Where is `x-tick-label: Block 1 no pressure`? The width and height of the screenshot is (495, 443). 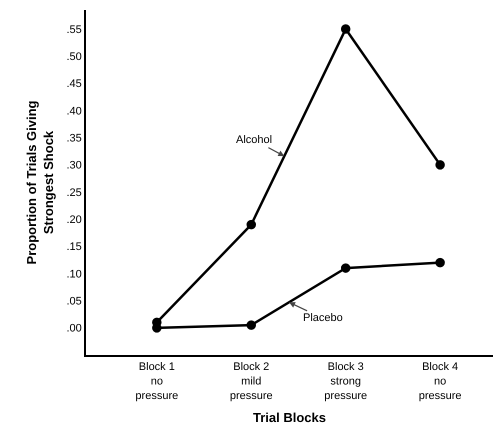
x-tick-label: Block 1 no pressure is located at coordinates (156, 381).